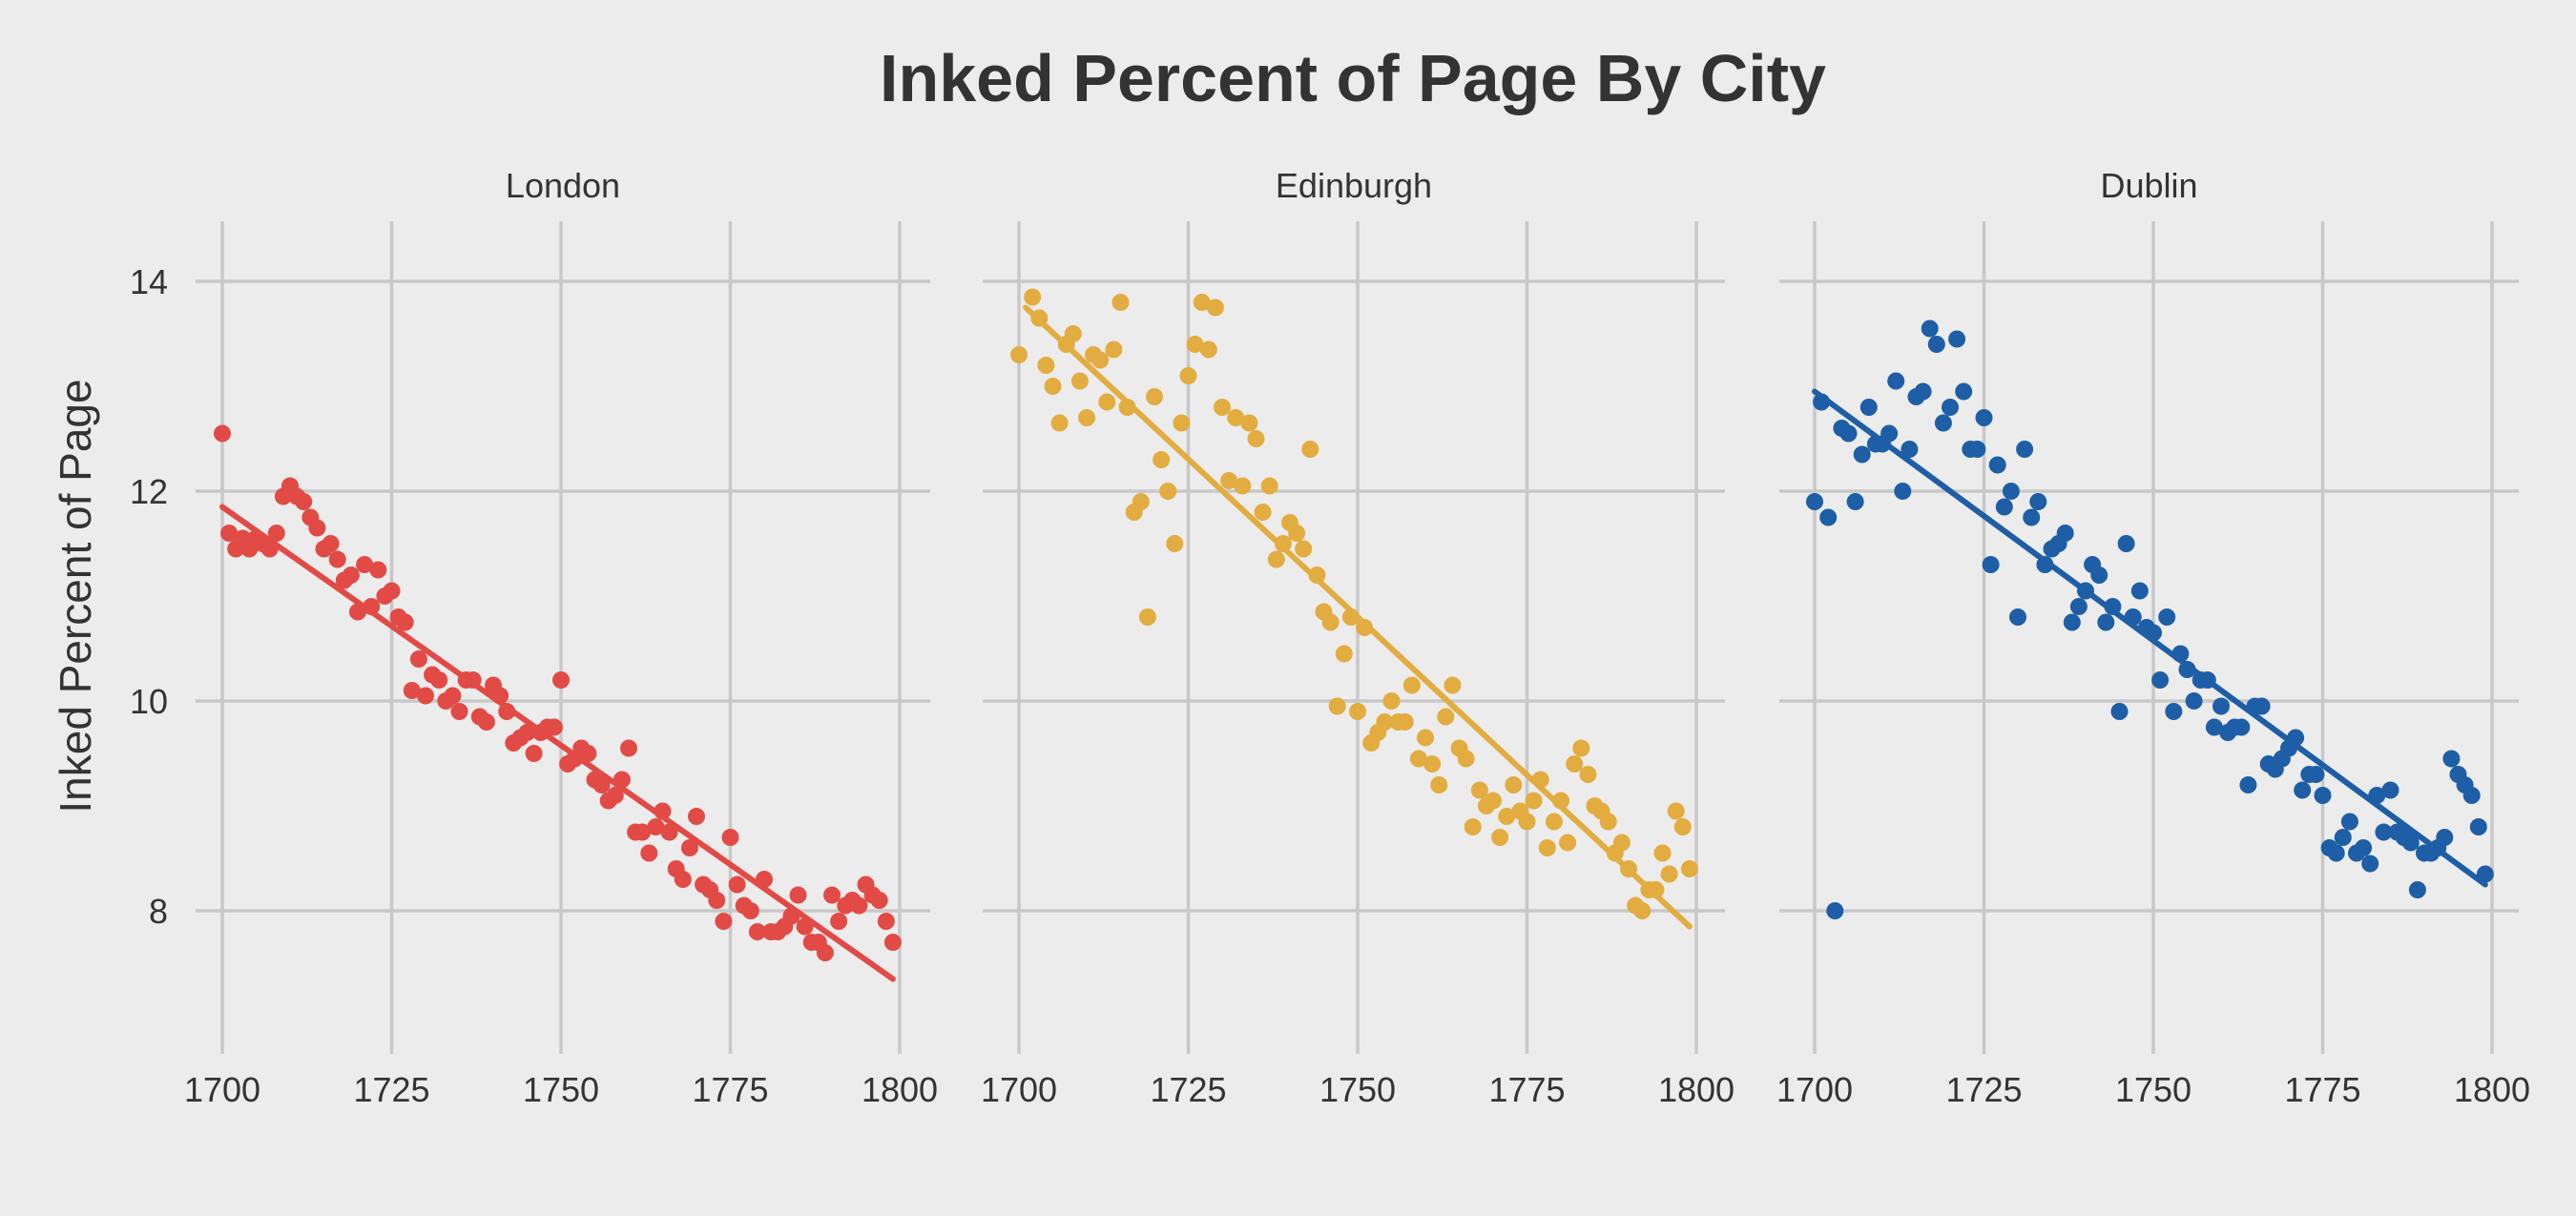 The image size is (2576, 1216). Describe the element at coordinates (222, 1089) in the screenshot. I see `x-tick-label: 1700` at that location.